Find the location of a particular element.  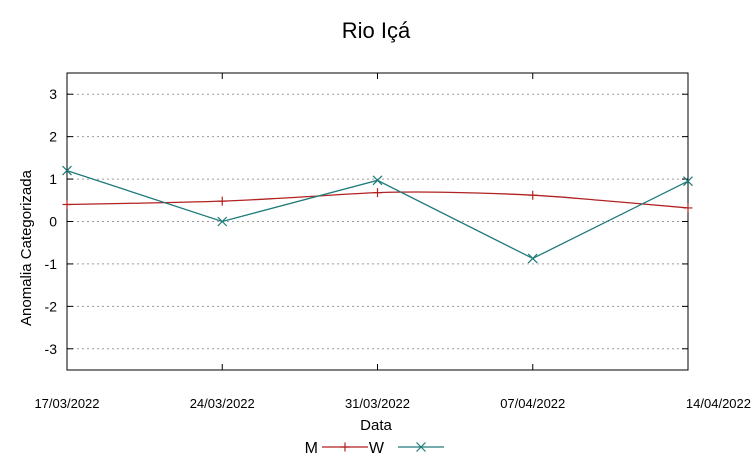

x-tick-label: 31/03/2022 is located at coordinates (377, 403).